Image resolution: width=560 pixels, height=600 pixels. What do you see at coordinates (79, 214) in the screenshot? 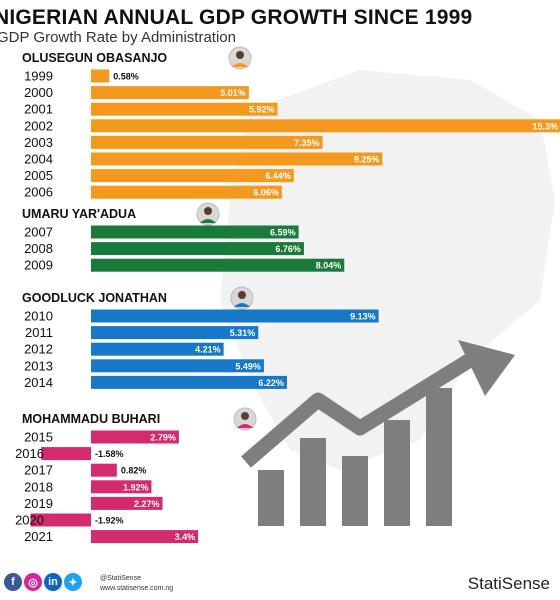
I see `administration-label-umaru-yar-adua: UMARU YAR'ADUA` at bounding box center [79, 214].